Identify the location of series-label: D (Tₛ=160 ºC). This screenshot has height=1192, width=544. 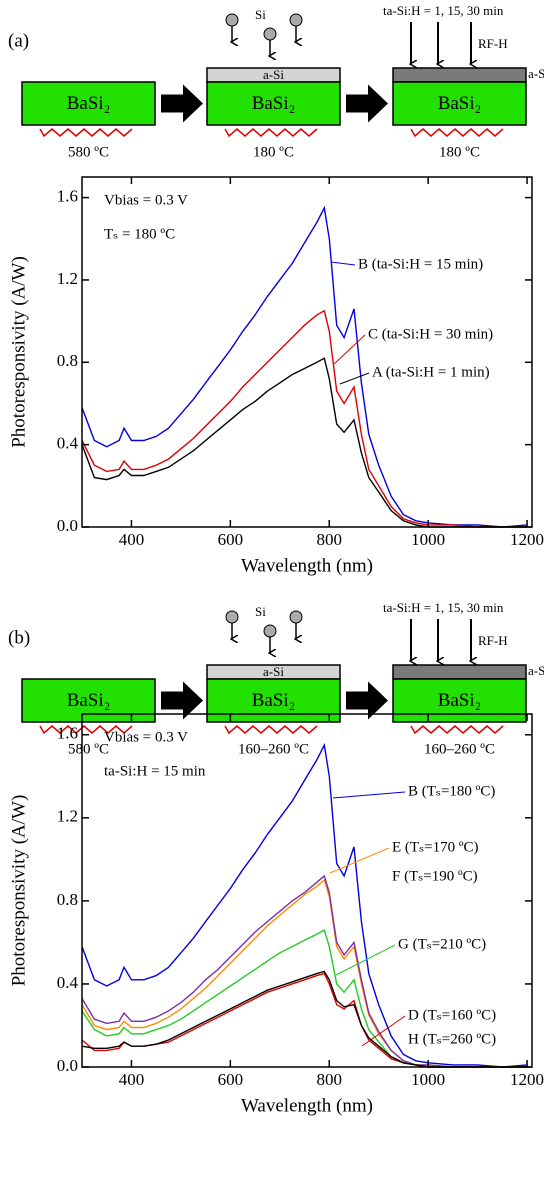
(452, 1015).